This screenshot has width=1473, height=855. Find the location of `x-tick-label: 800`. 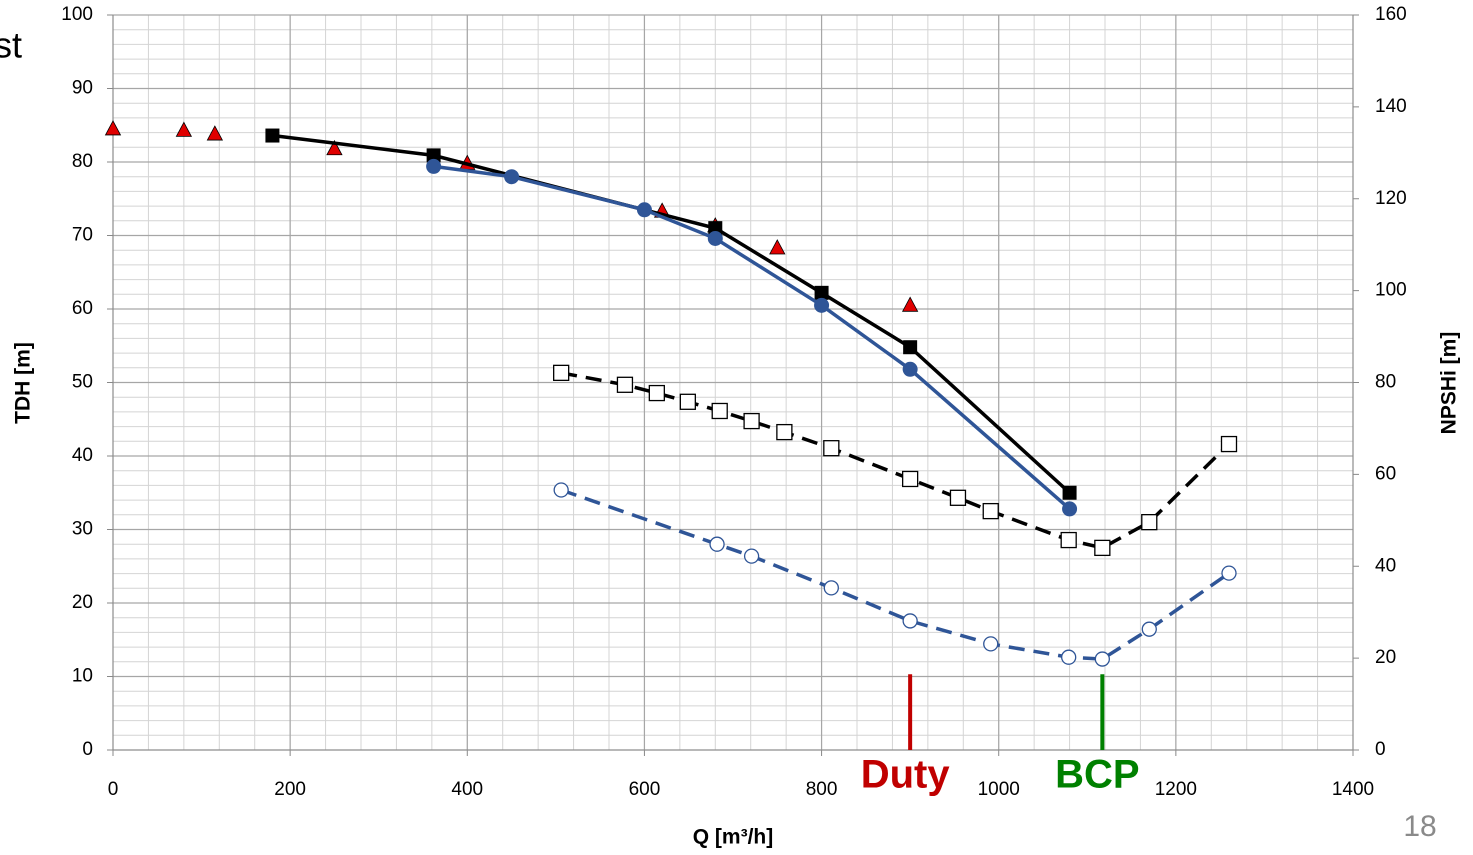

x-tick-label: 800 is located at coordinates (822, 789).